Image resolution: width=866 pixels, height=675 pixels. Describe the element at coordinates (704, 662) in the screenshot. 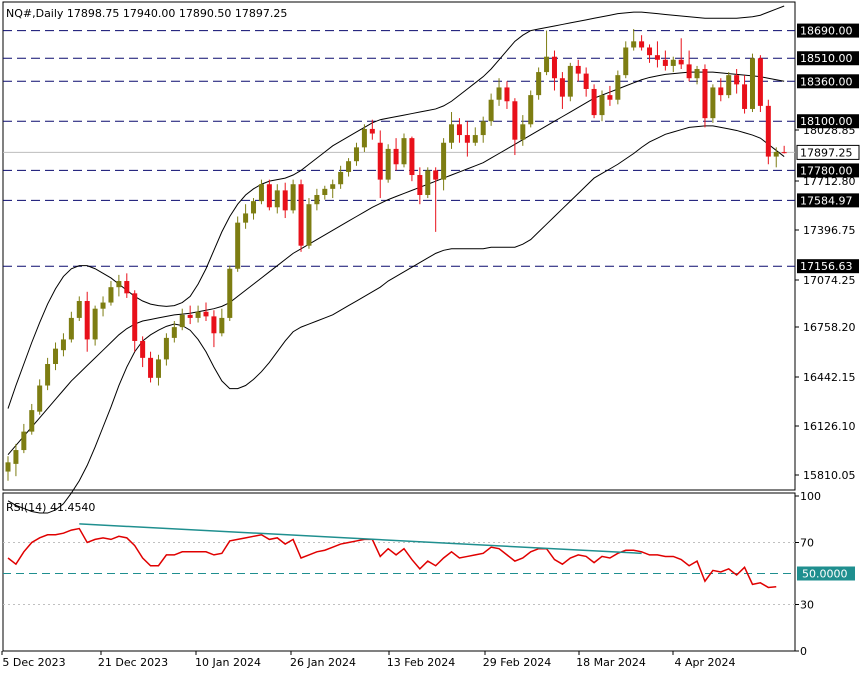

I see `time-axis-tick-label: 4 Apr 2024` at that location.